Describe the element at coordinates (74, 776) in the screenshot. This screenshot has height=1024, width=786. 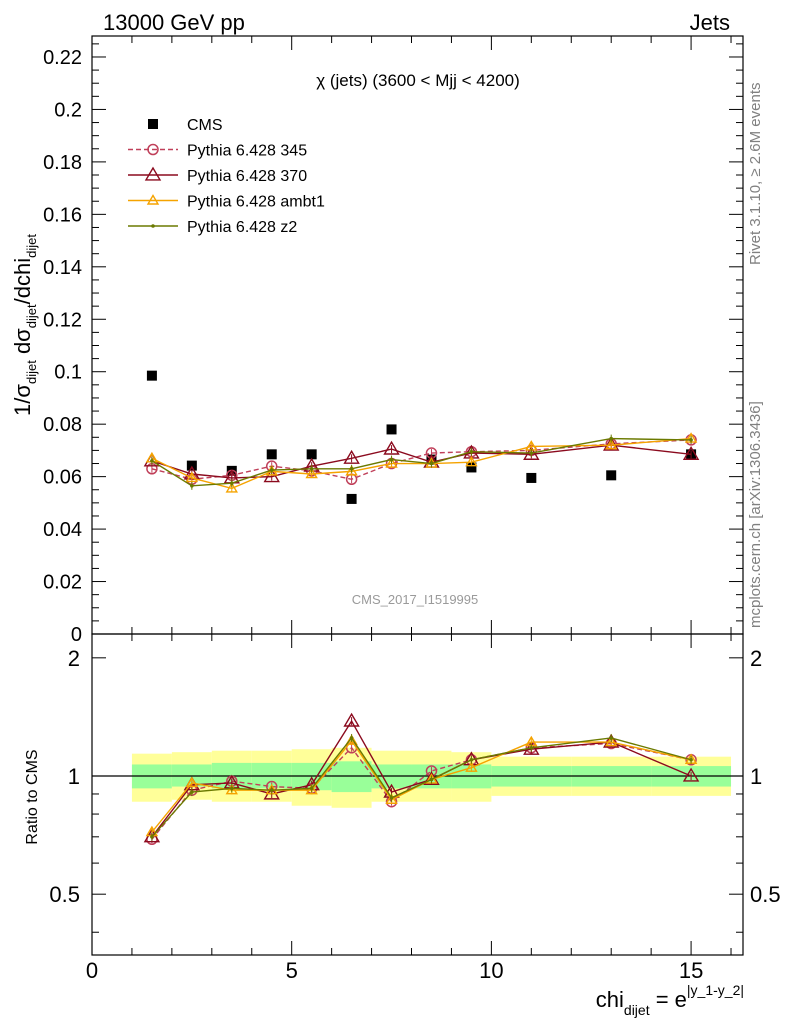
I see `ratio-y-tick-label: 1` at that location.